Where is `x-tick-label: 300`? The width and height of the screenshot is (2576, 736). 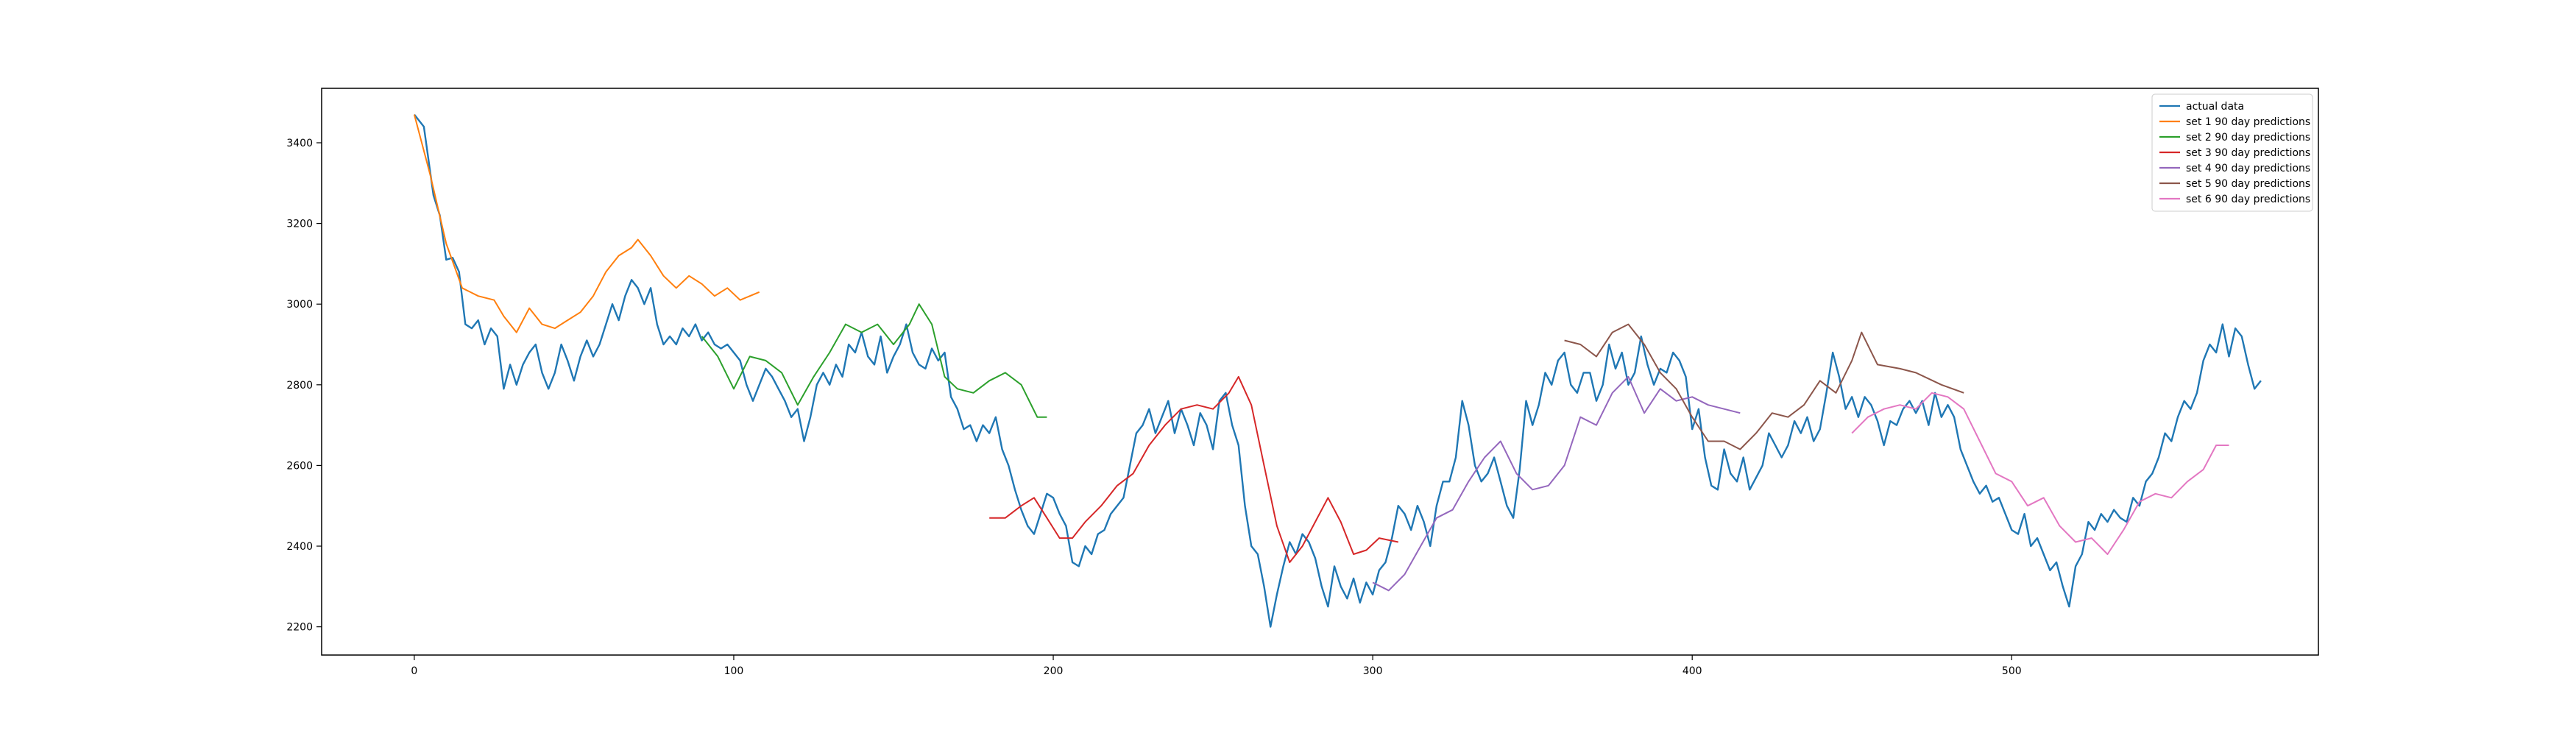 x-tick-label: 300 is located at coordinates (1373, 671).